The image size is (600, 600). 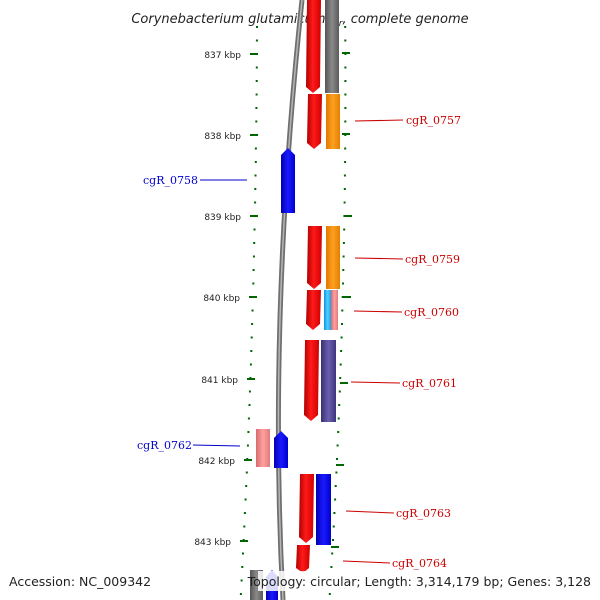 What do you see at coordinates (313, 46) in the screenshot?
I see `forward-cds` at bounding box center [313, 46].